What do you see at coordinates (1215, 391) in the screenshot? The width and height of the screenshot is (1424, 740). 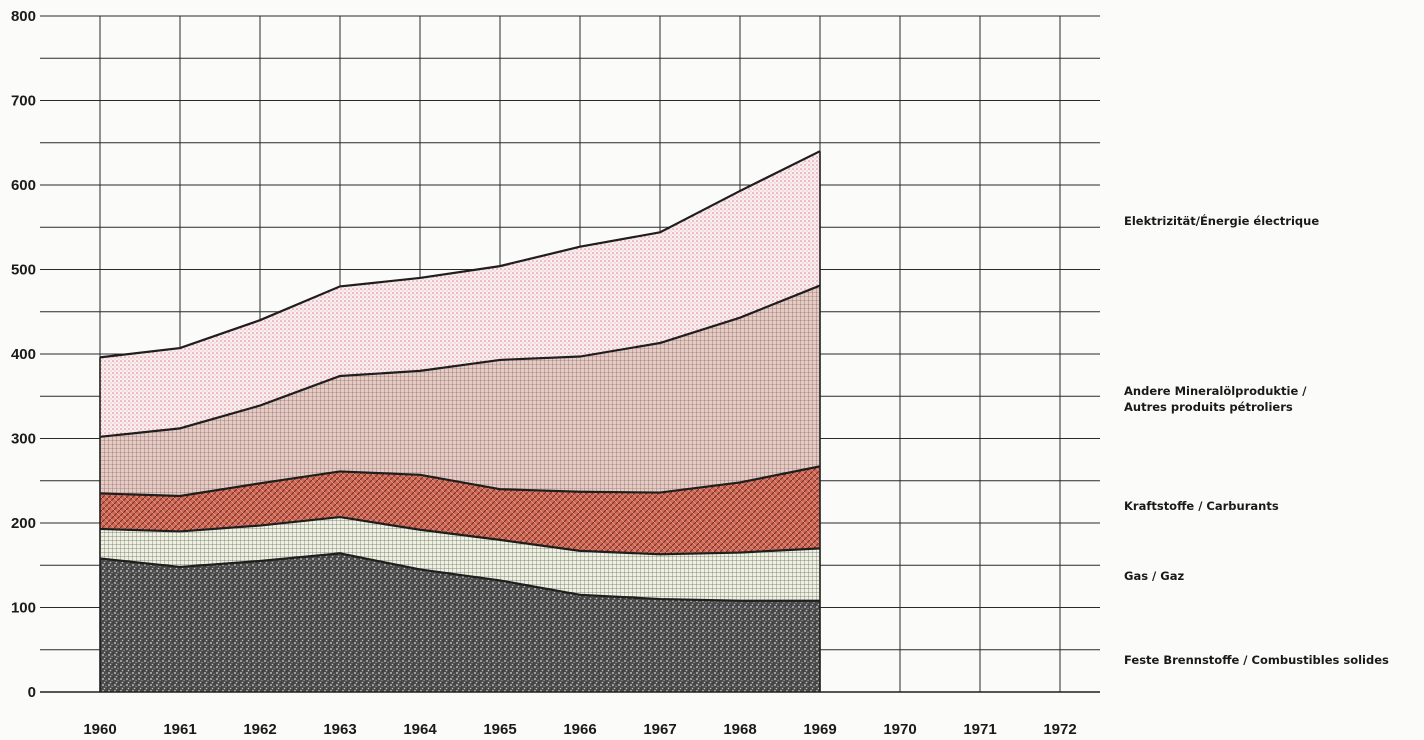 I see `legend-label: Andere Mineralölproduktie /` at bounding box center [1215, 391].